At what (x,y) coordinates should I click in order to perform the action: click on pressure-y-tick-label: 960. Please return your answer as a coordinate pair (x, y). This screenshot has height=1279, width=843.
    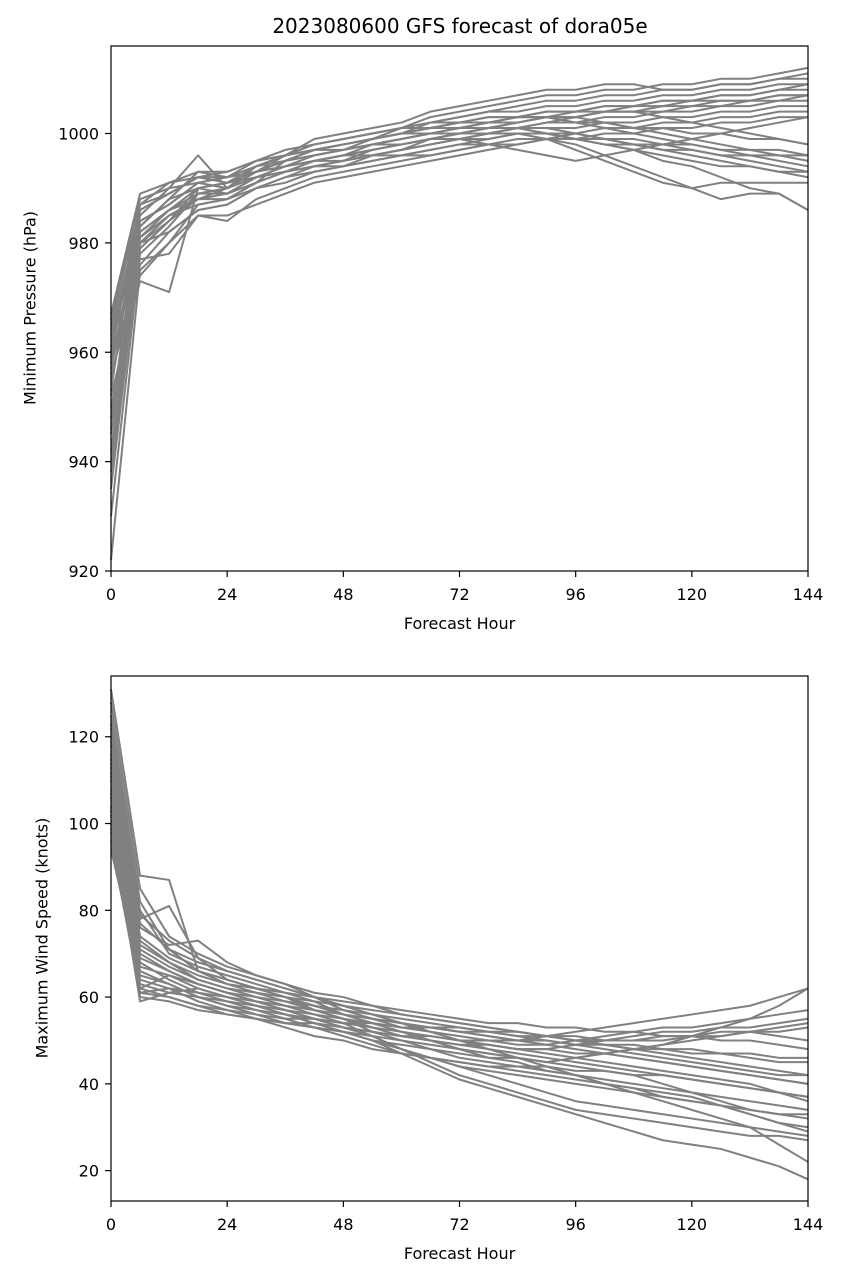
    Looking at the image, I should click on (83, 352).